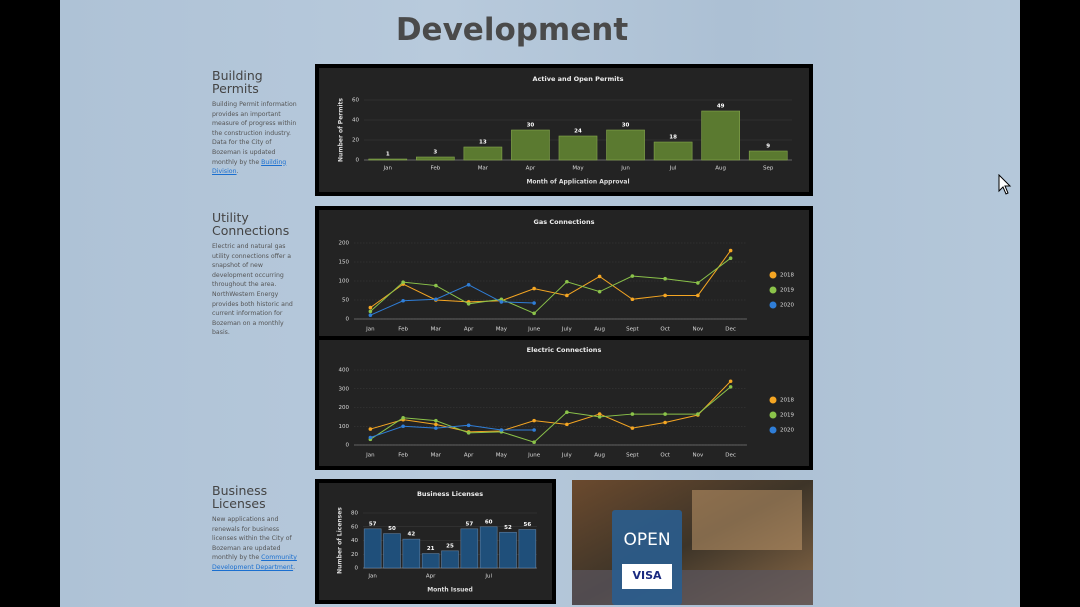  I want to click on section-heading: Building Permits, so click(237, 82).